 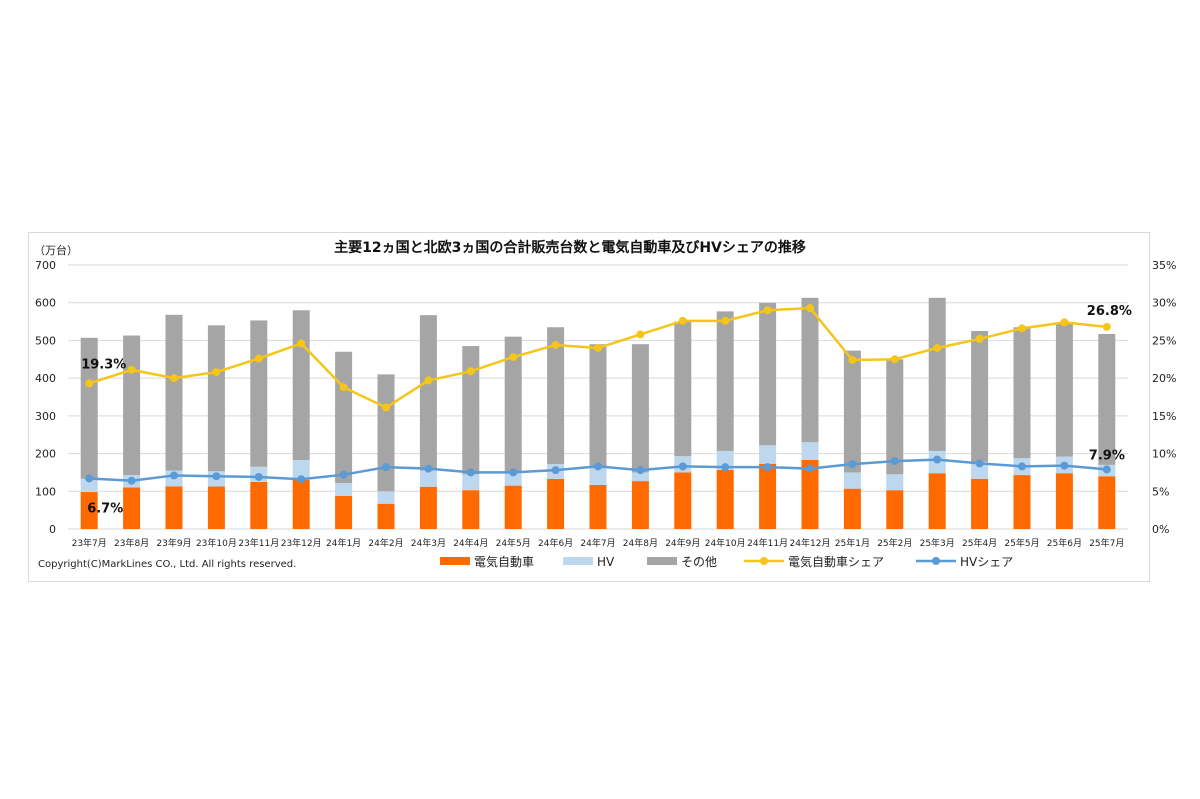 What do you see at coordinates (45, 416) in the screenshot?
I see `y-left-tick: 300` at bounding box center [45, 416].